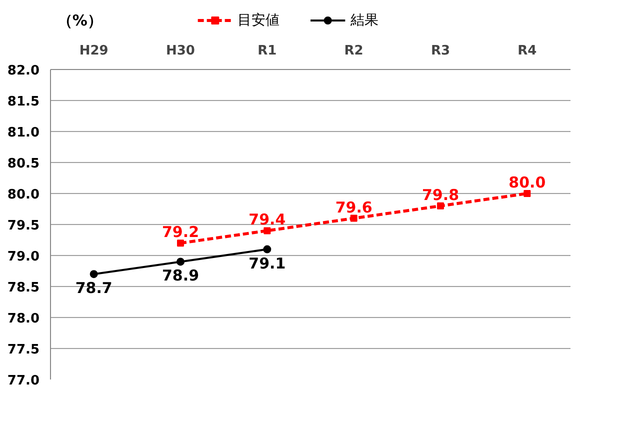 This screenshot has height=426, width=628. Describe the element at coordinates (23, 226) in the screenshot. I see `y-tick-label: 79.5` at that location.